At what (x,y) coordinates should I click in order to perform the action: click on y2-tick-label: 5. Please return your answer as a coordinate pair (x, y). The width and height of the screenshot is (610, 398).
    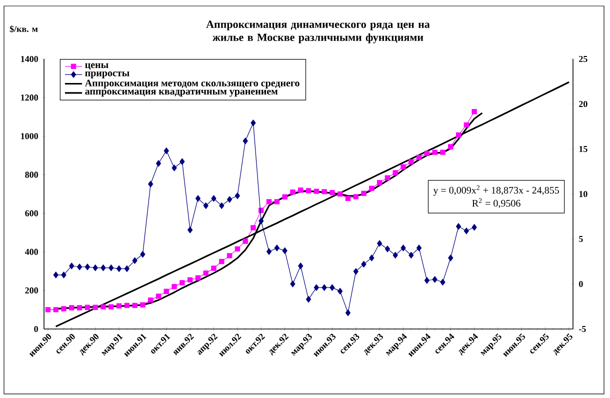
    Looking at the image, I should click on (581, 239).